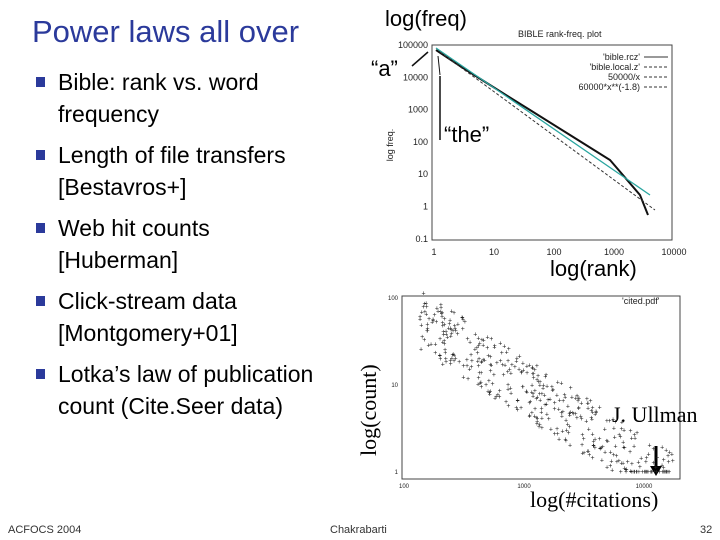  Describe the element at coordinates (609, 87) in the screenshot. I see `legend-entry: 60000*x**(-1.8)` at that location.